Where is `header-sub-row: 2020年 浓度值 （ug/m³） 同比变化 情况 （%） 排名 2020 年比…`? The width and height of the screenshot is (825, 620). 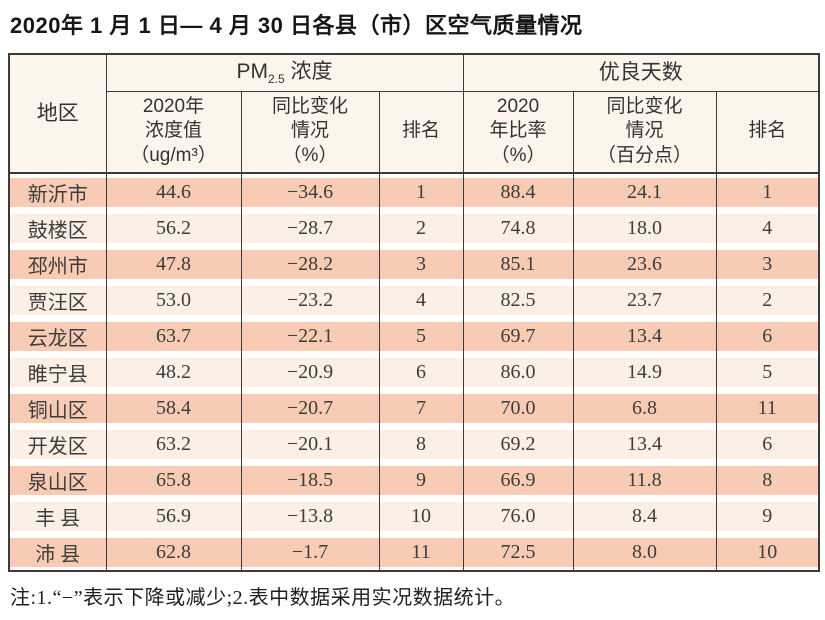 header-sub-row: 2020年 浓度值 （ug/m³） 同比变化 情况 （%） 排名 2020 年比… is located at coordinates (414, 132).